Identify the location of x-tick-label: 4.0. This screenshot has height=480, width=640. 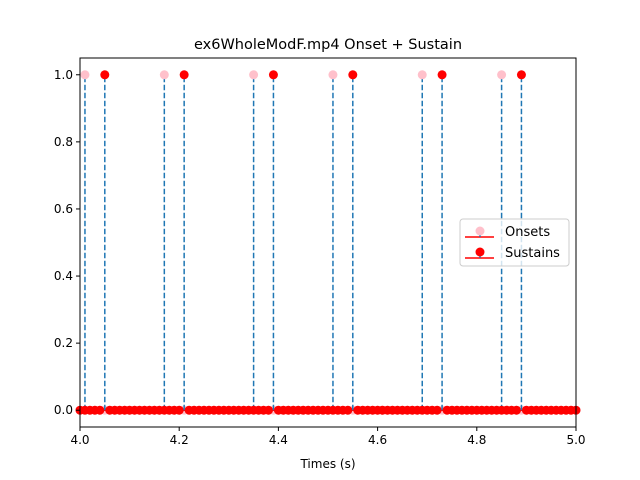
(79, 440).